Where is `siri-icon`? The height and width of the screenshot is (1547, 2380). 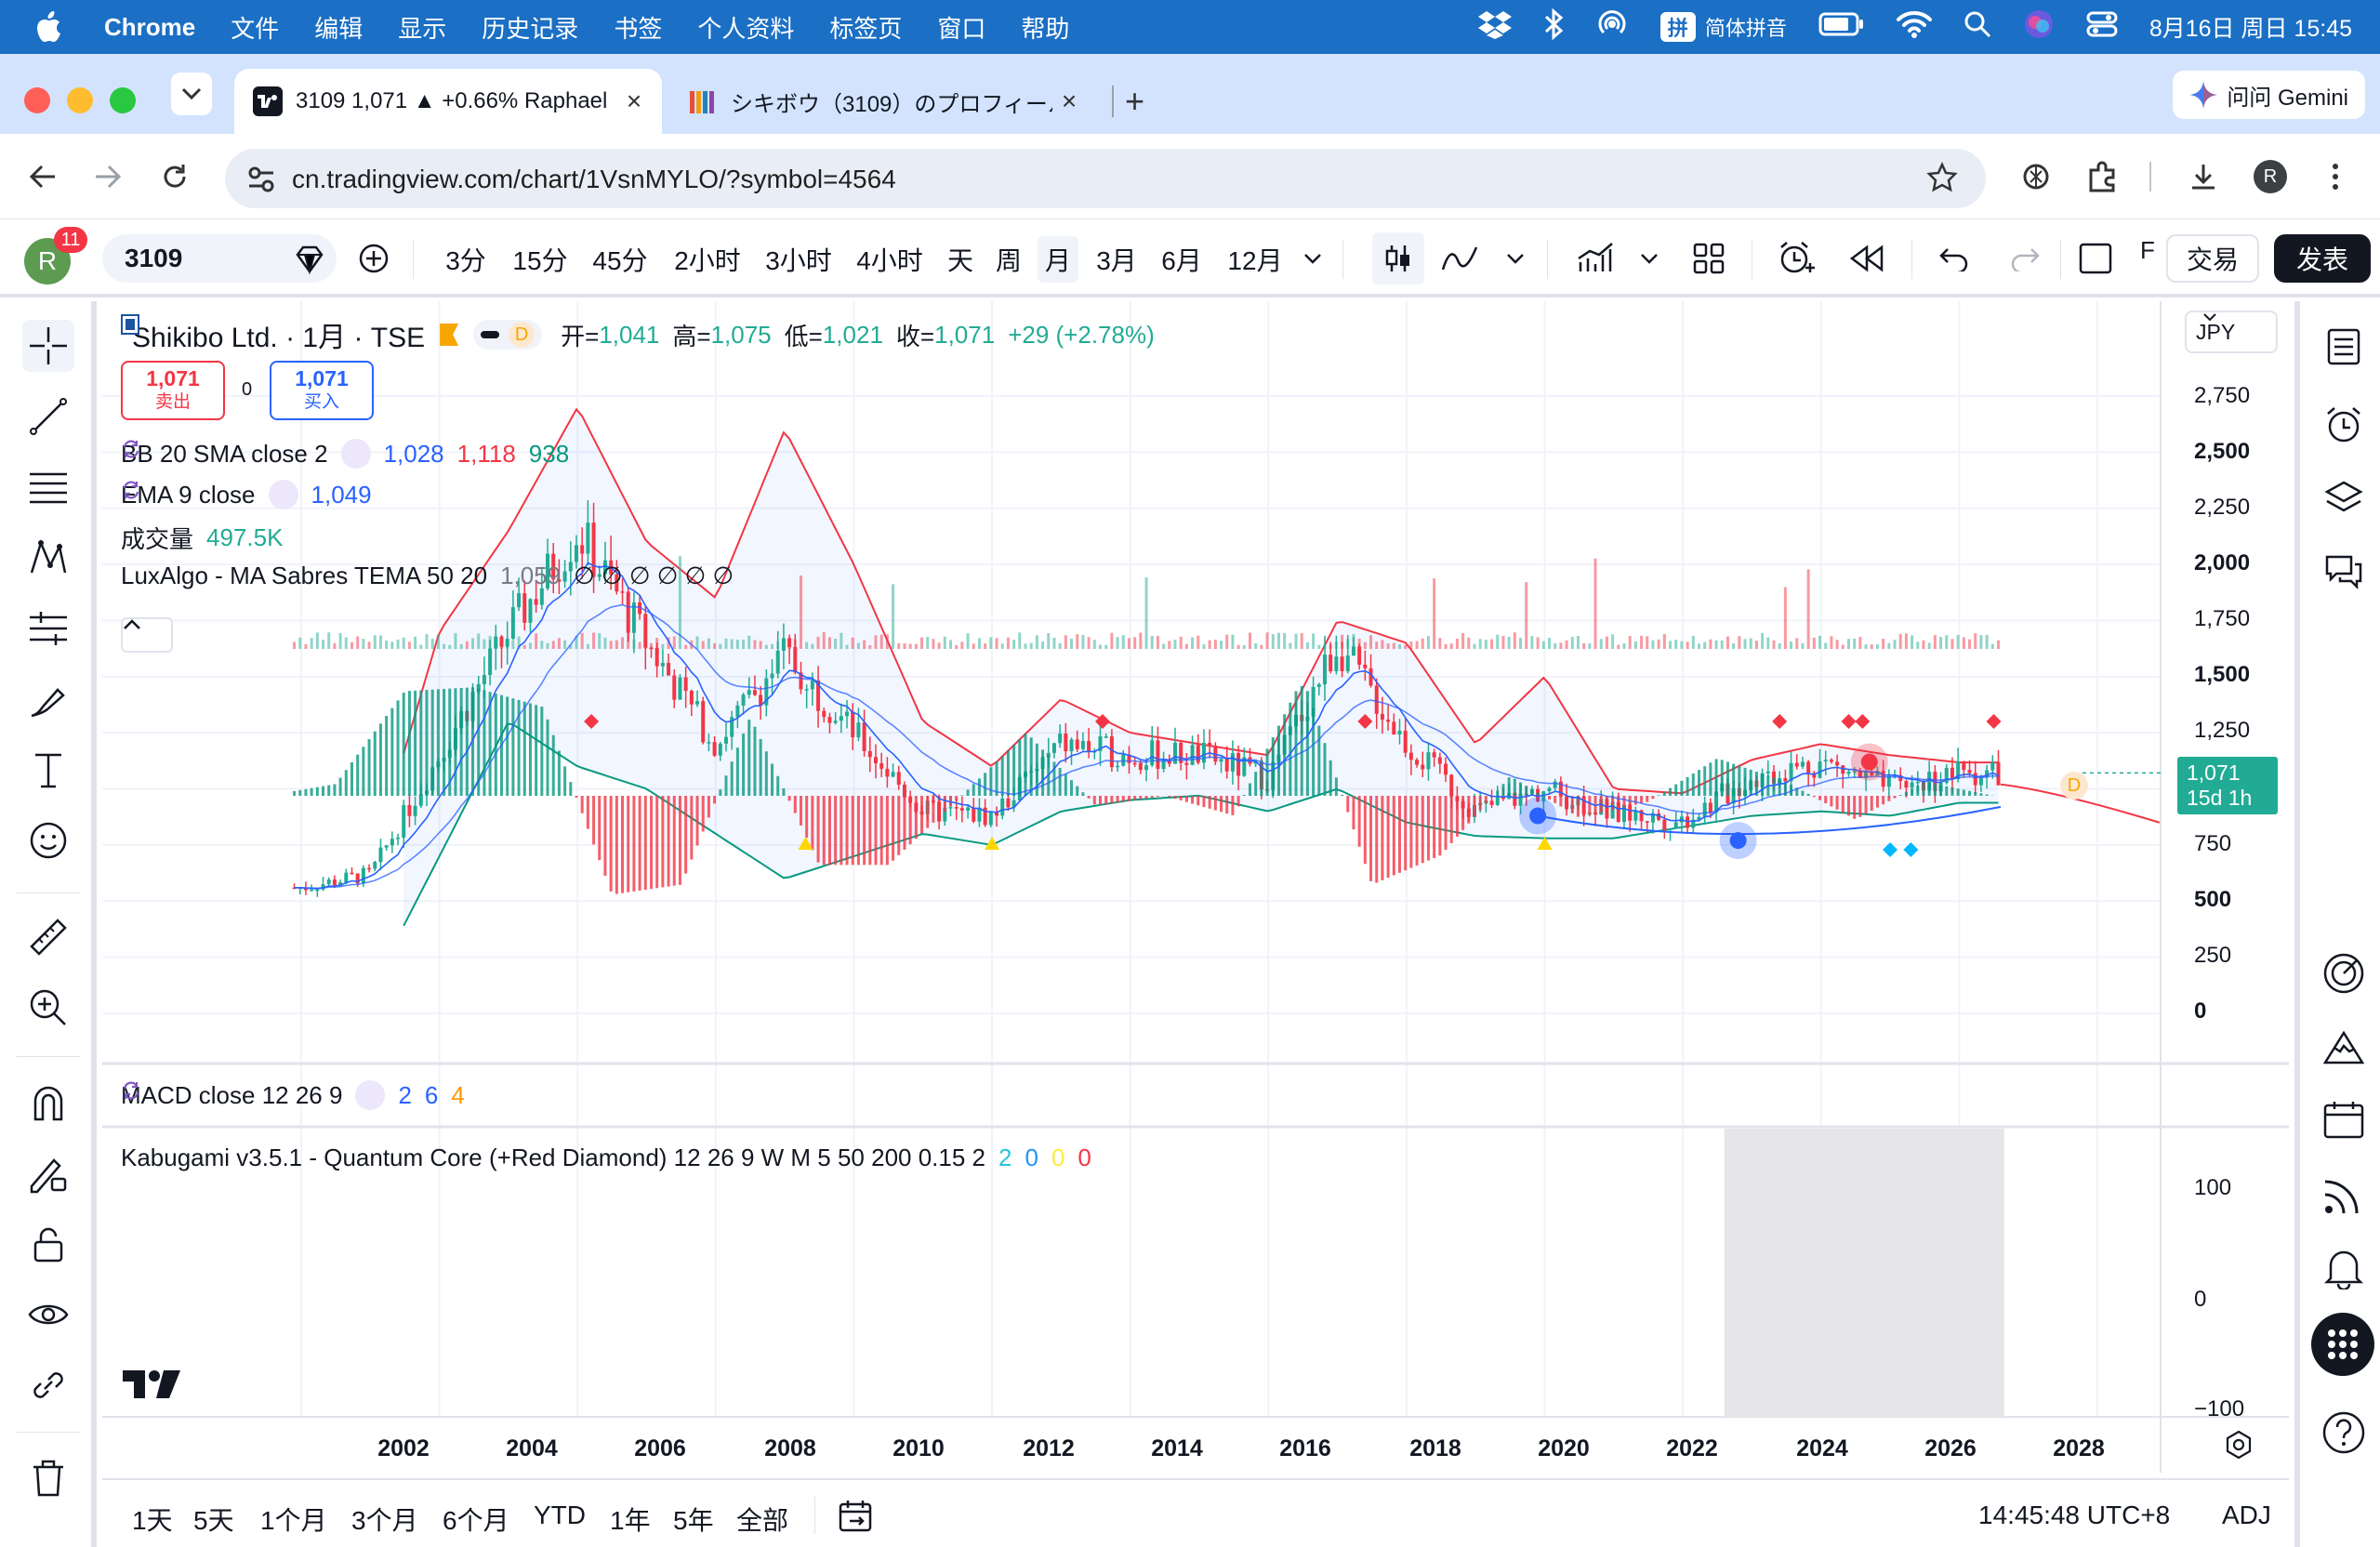
siri-icon is located at coordinates (2039, 27).